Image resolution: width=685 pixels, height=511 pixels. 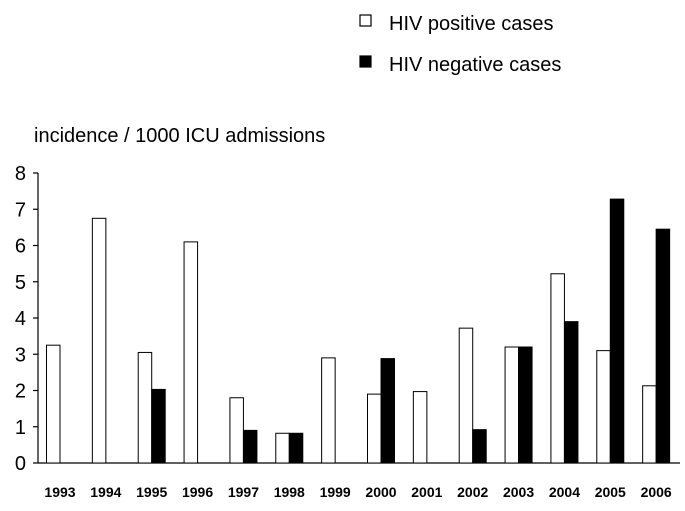 I want to click on x-tick-label: 2000, so click(x=380, y=492).